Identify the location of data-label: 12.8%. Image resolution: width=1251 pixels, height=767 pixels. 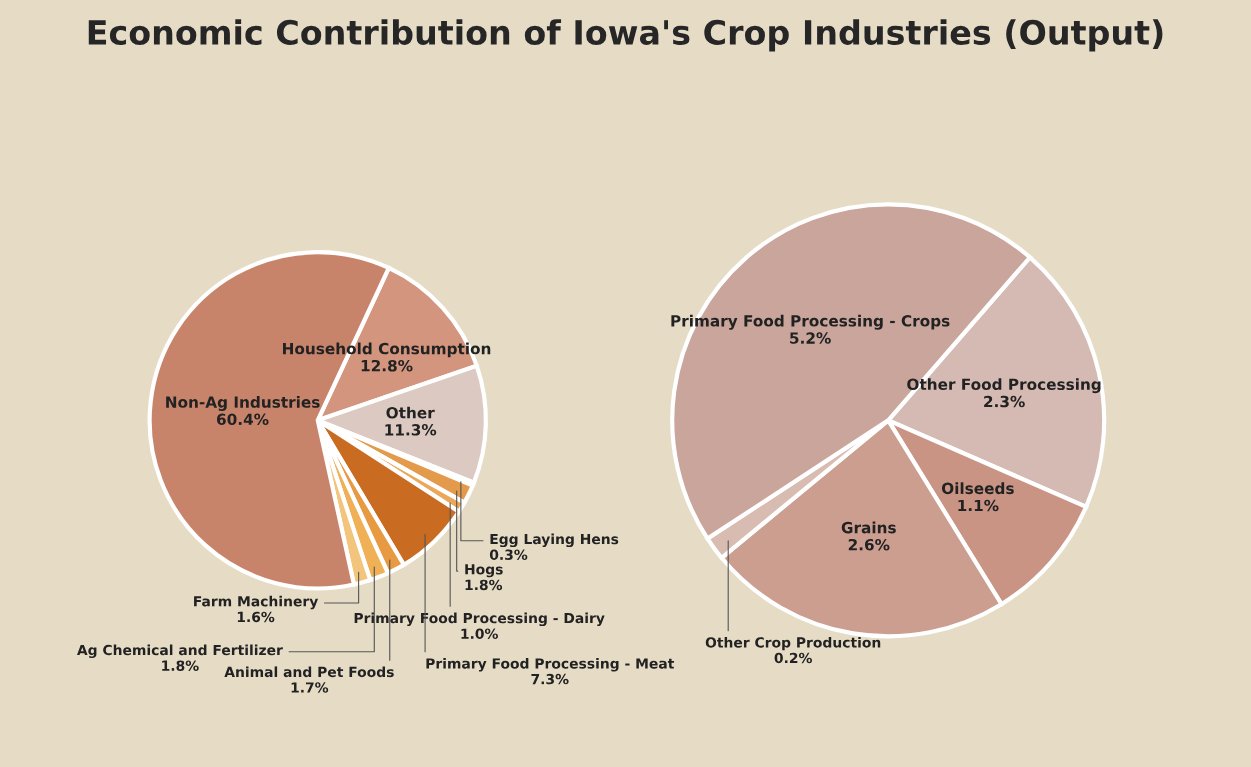
(387, 365).